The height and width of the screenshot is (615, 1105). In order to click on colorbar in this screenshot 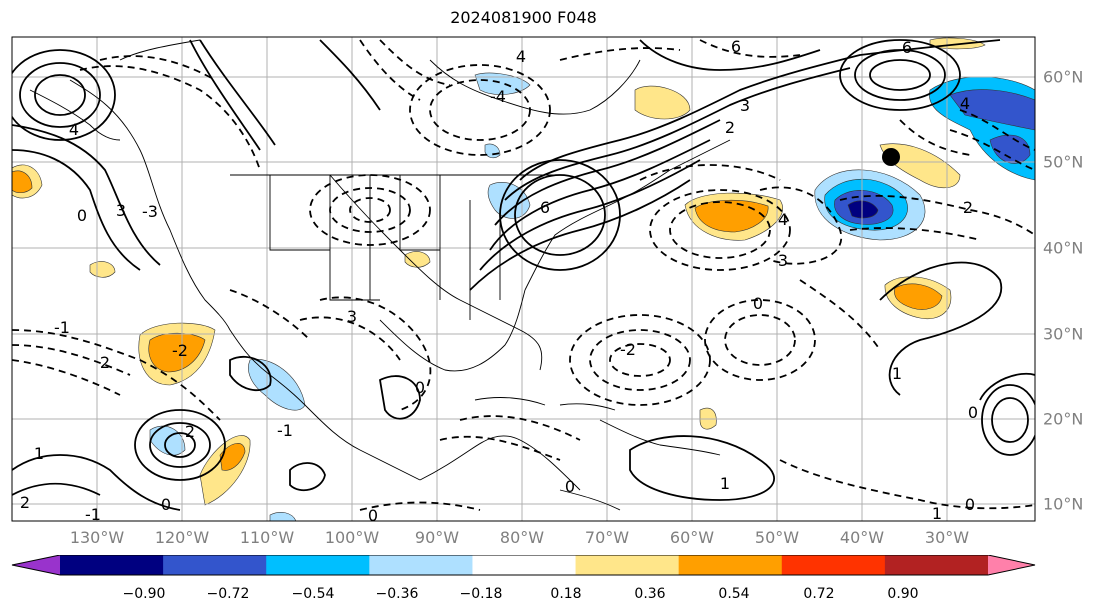, I will do `click(523, 565)`.